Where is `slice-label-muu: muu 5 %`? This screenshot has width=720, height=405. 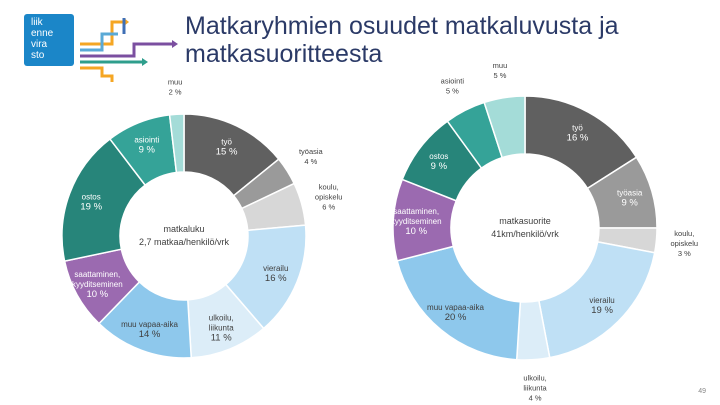
slice-label-muu: muu 5 % is located at coordinates (500, 70).